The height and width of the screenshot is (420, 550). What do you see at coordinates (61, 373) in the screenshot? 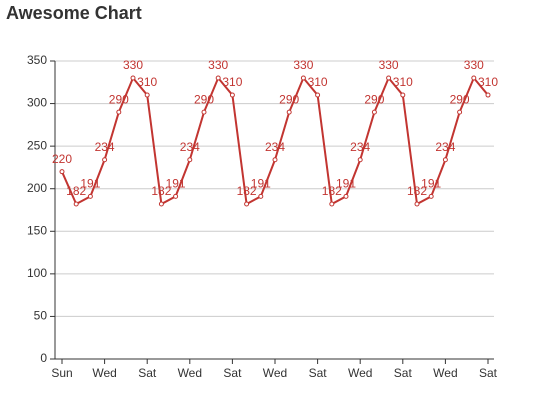
I see `x-tick-label: Sun` at bounding box center [61, 373].